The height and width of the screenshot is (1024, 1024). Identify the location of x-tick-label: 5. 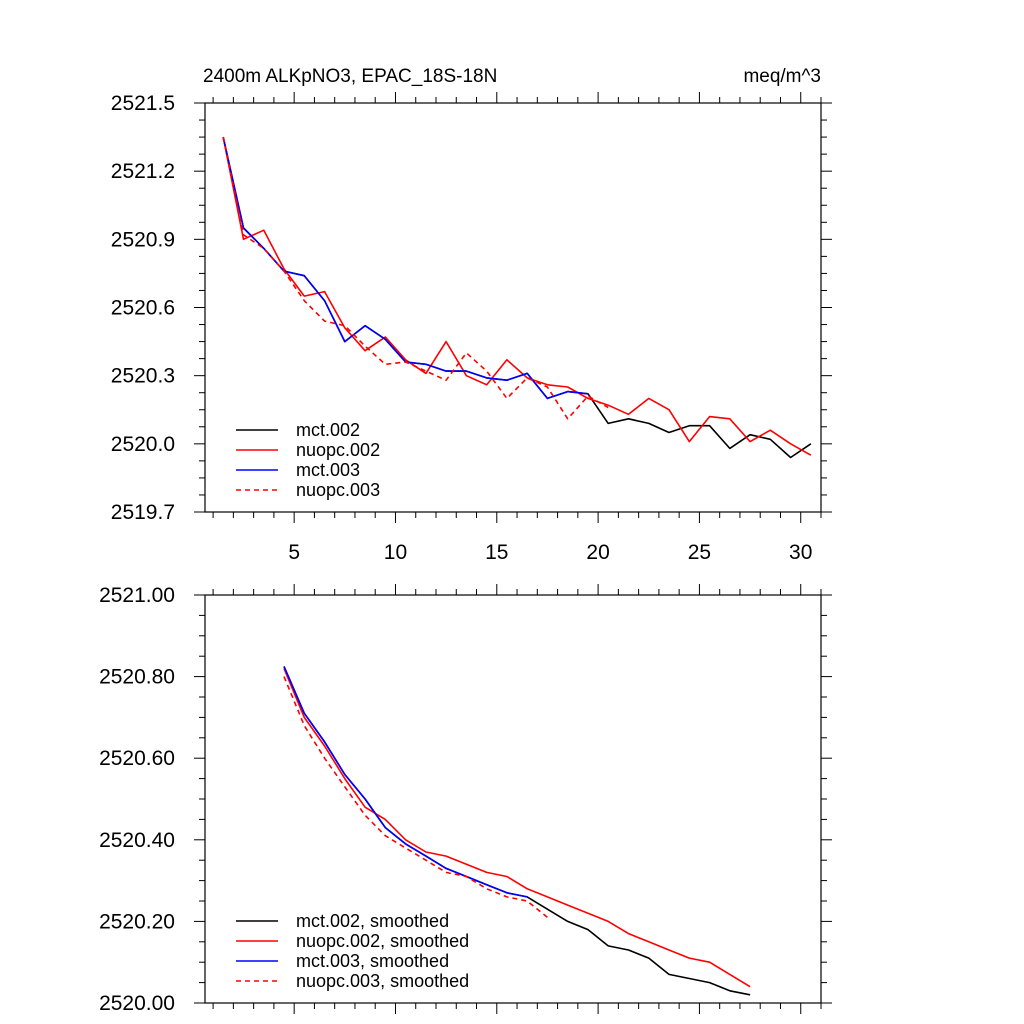
(294, 552).